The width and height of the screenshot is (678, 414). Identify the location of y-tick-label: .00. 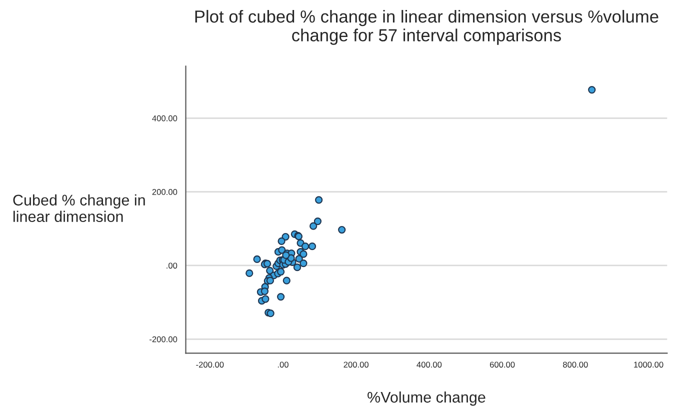
(172, 265).